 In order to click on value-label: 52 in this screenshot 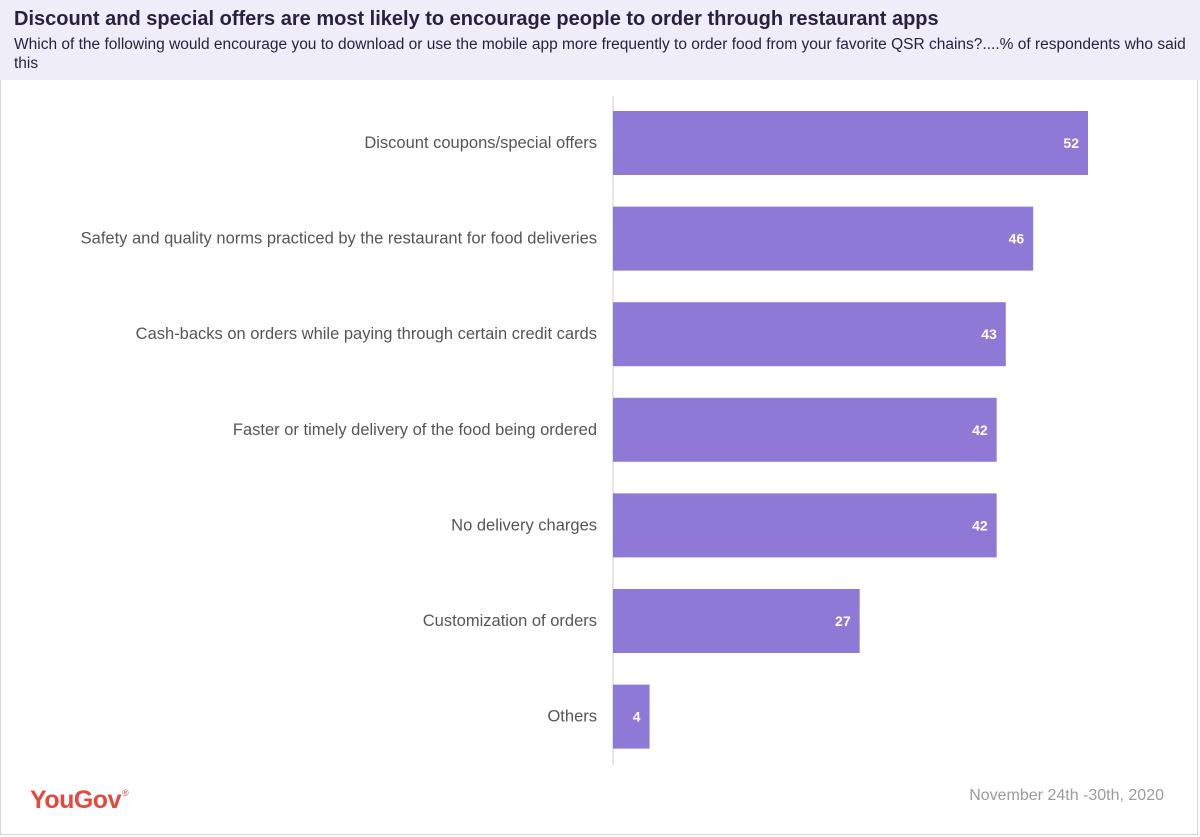, I will do `click(1071, 143)`.